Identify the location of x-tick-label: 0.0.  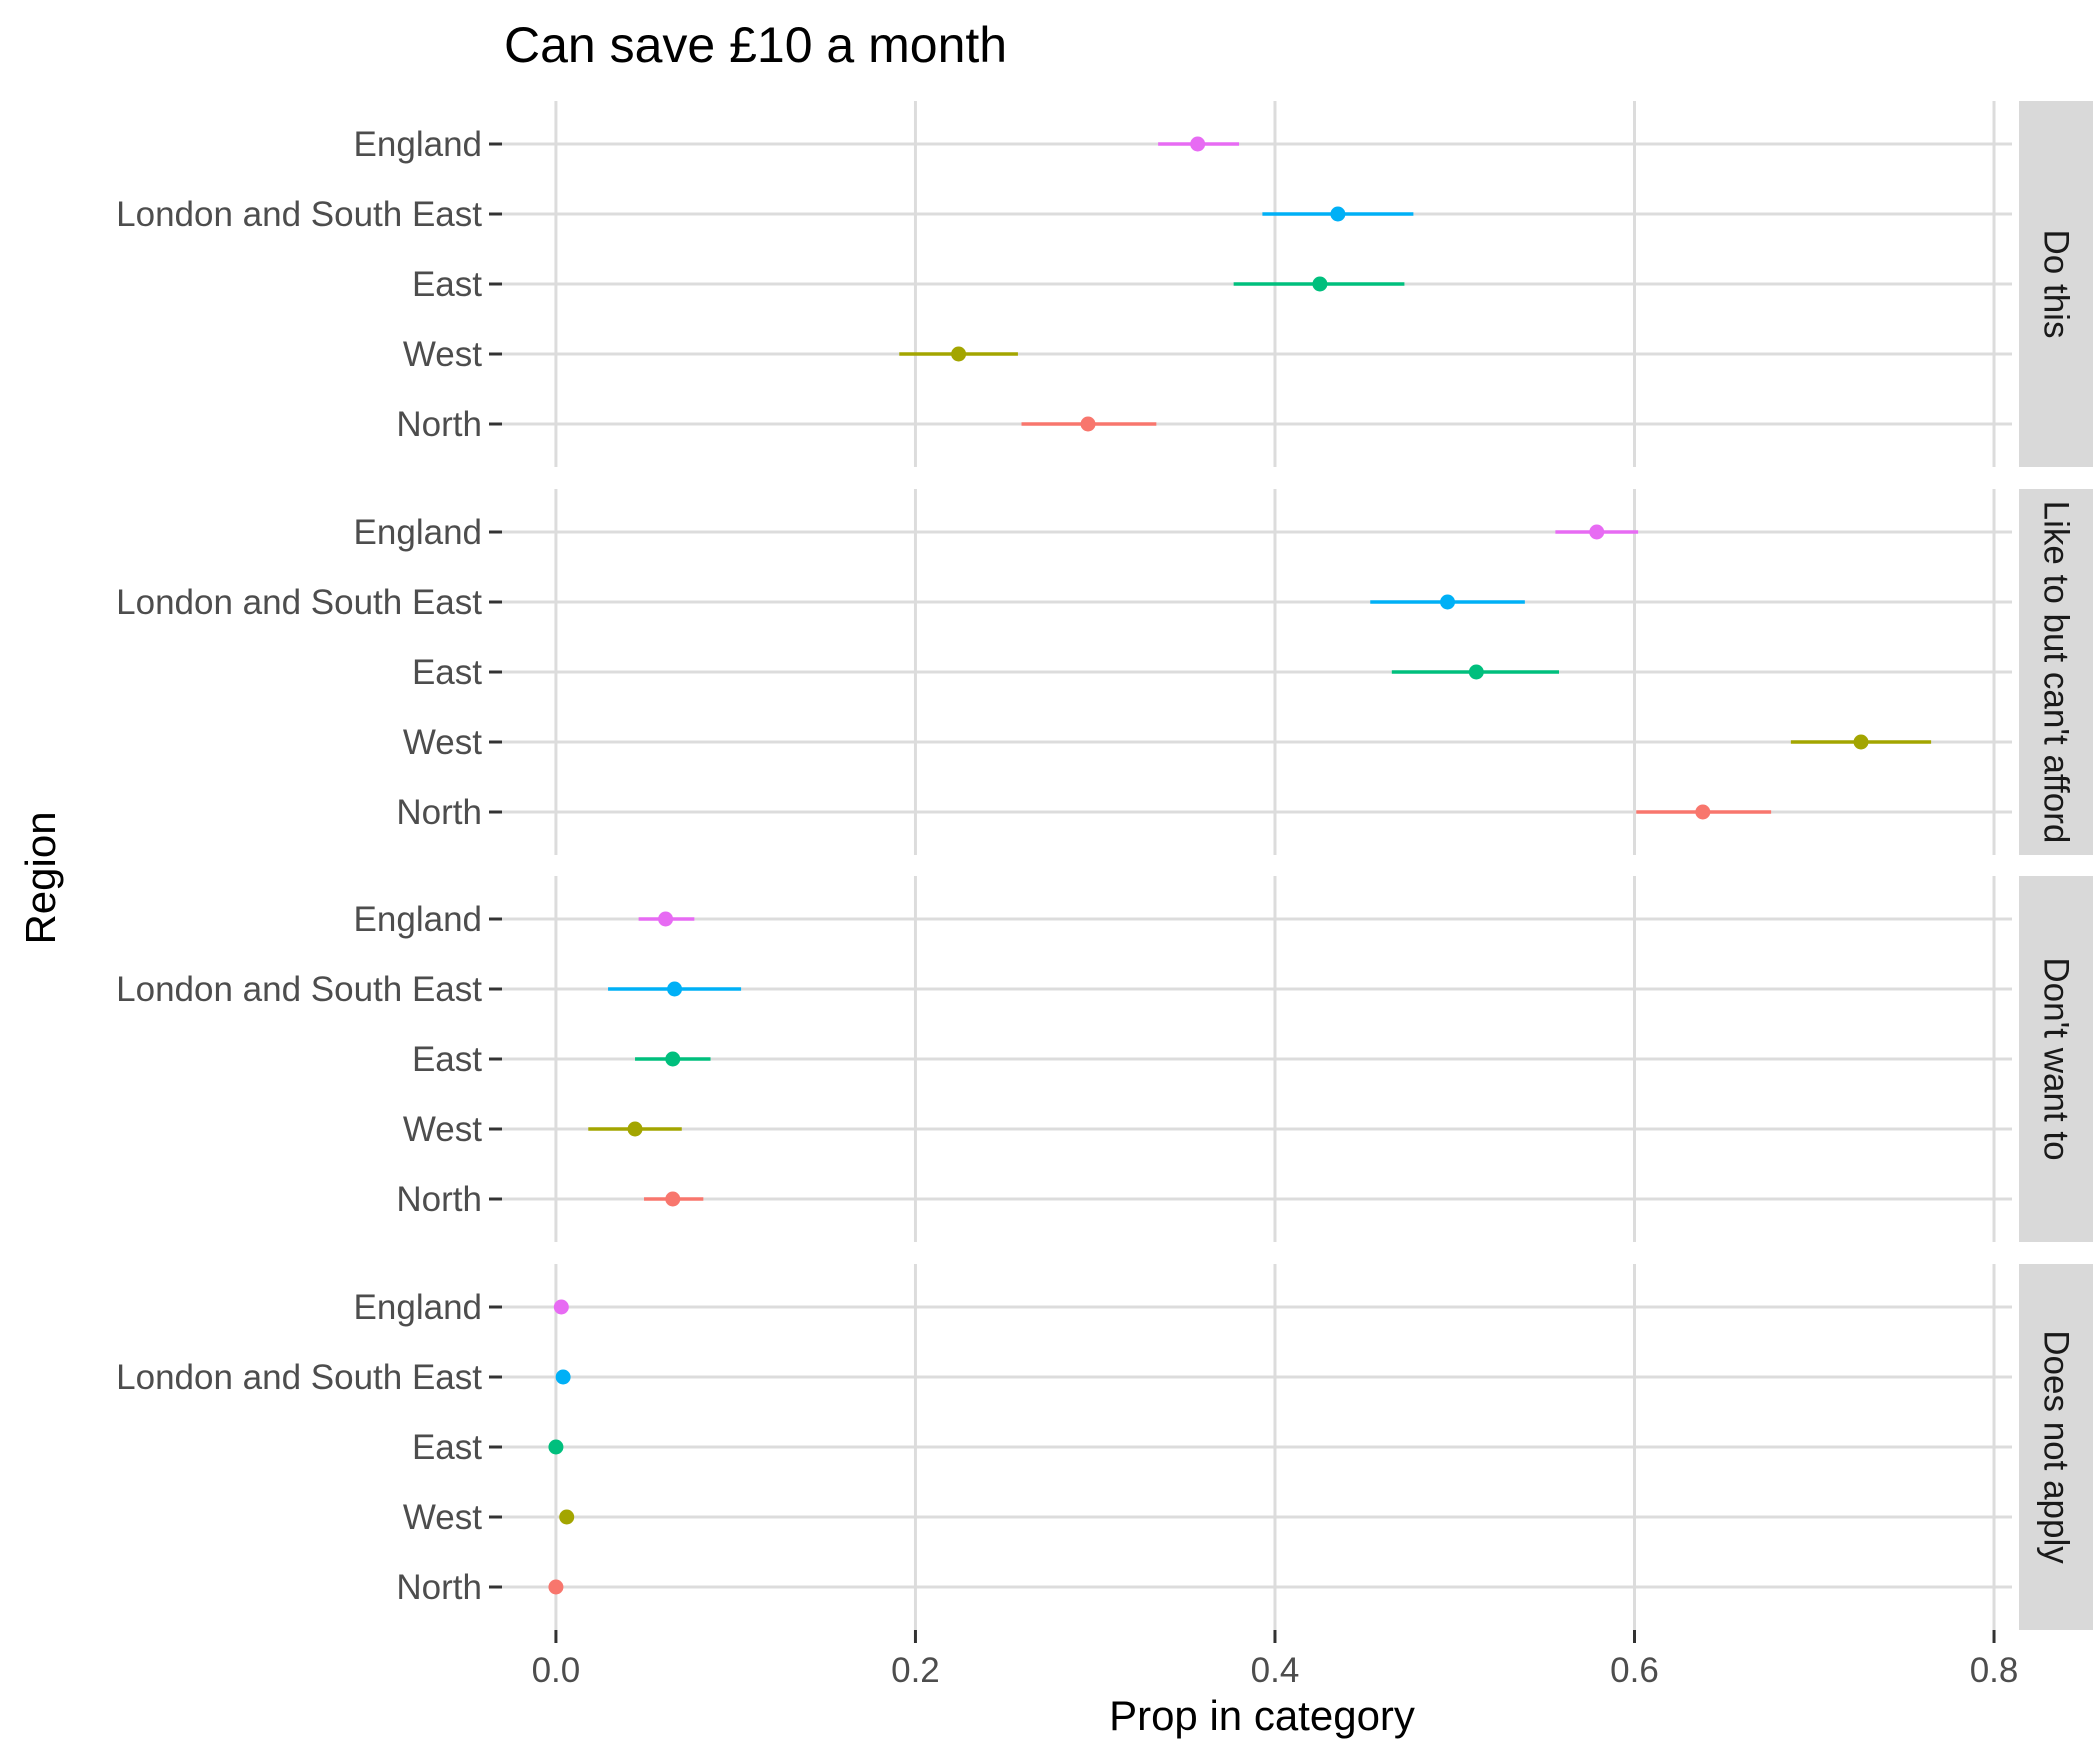
(556, 1670).